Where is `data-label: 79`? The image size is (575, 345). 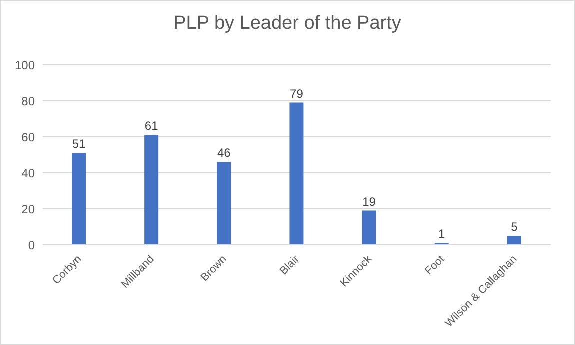 data-label: 79 is located at coordinates (297, 93).